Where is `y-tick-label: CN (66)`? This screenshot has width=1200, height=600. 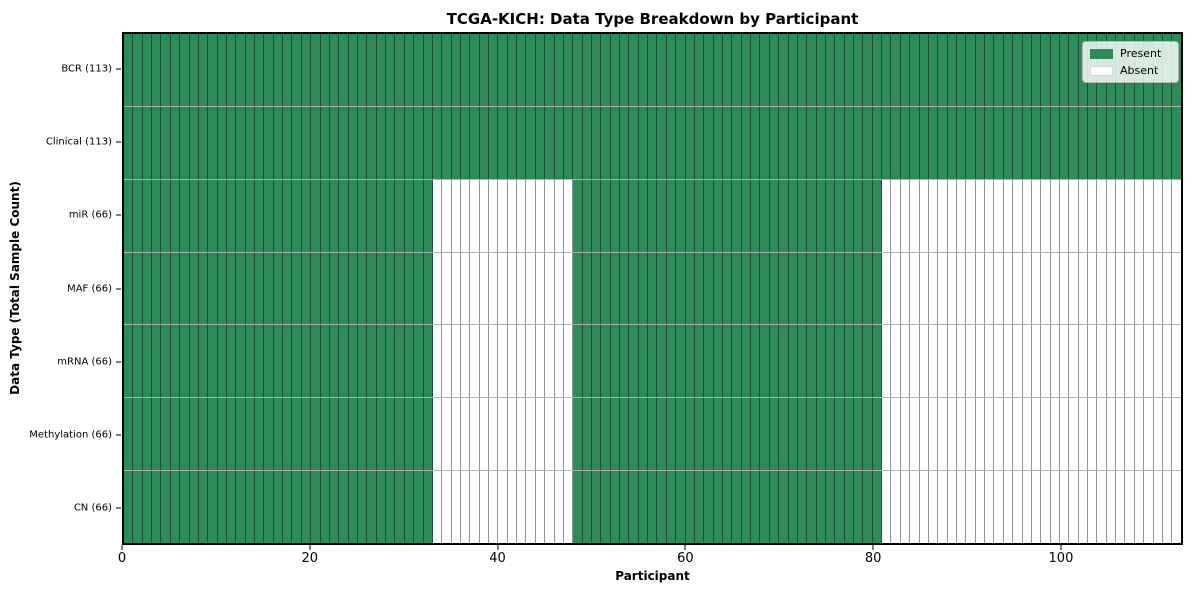 y-tick-label: CN (66) is located at coordinates (92, 508).